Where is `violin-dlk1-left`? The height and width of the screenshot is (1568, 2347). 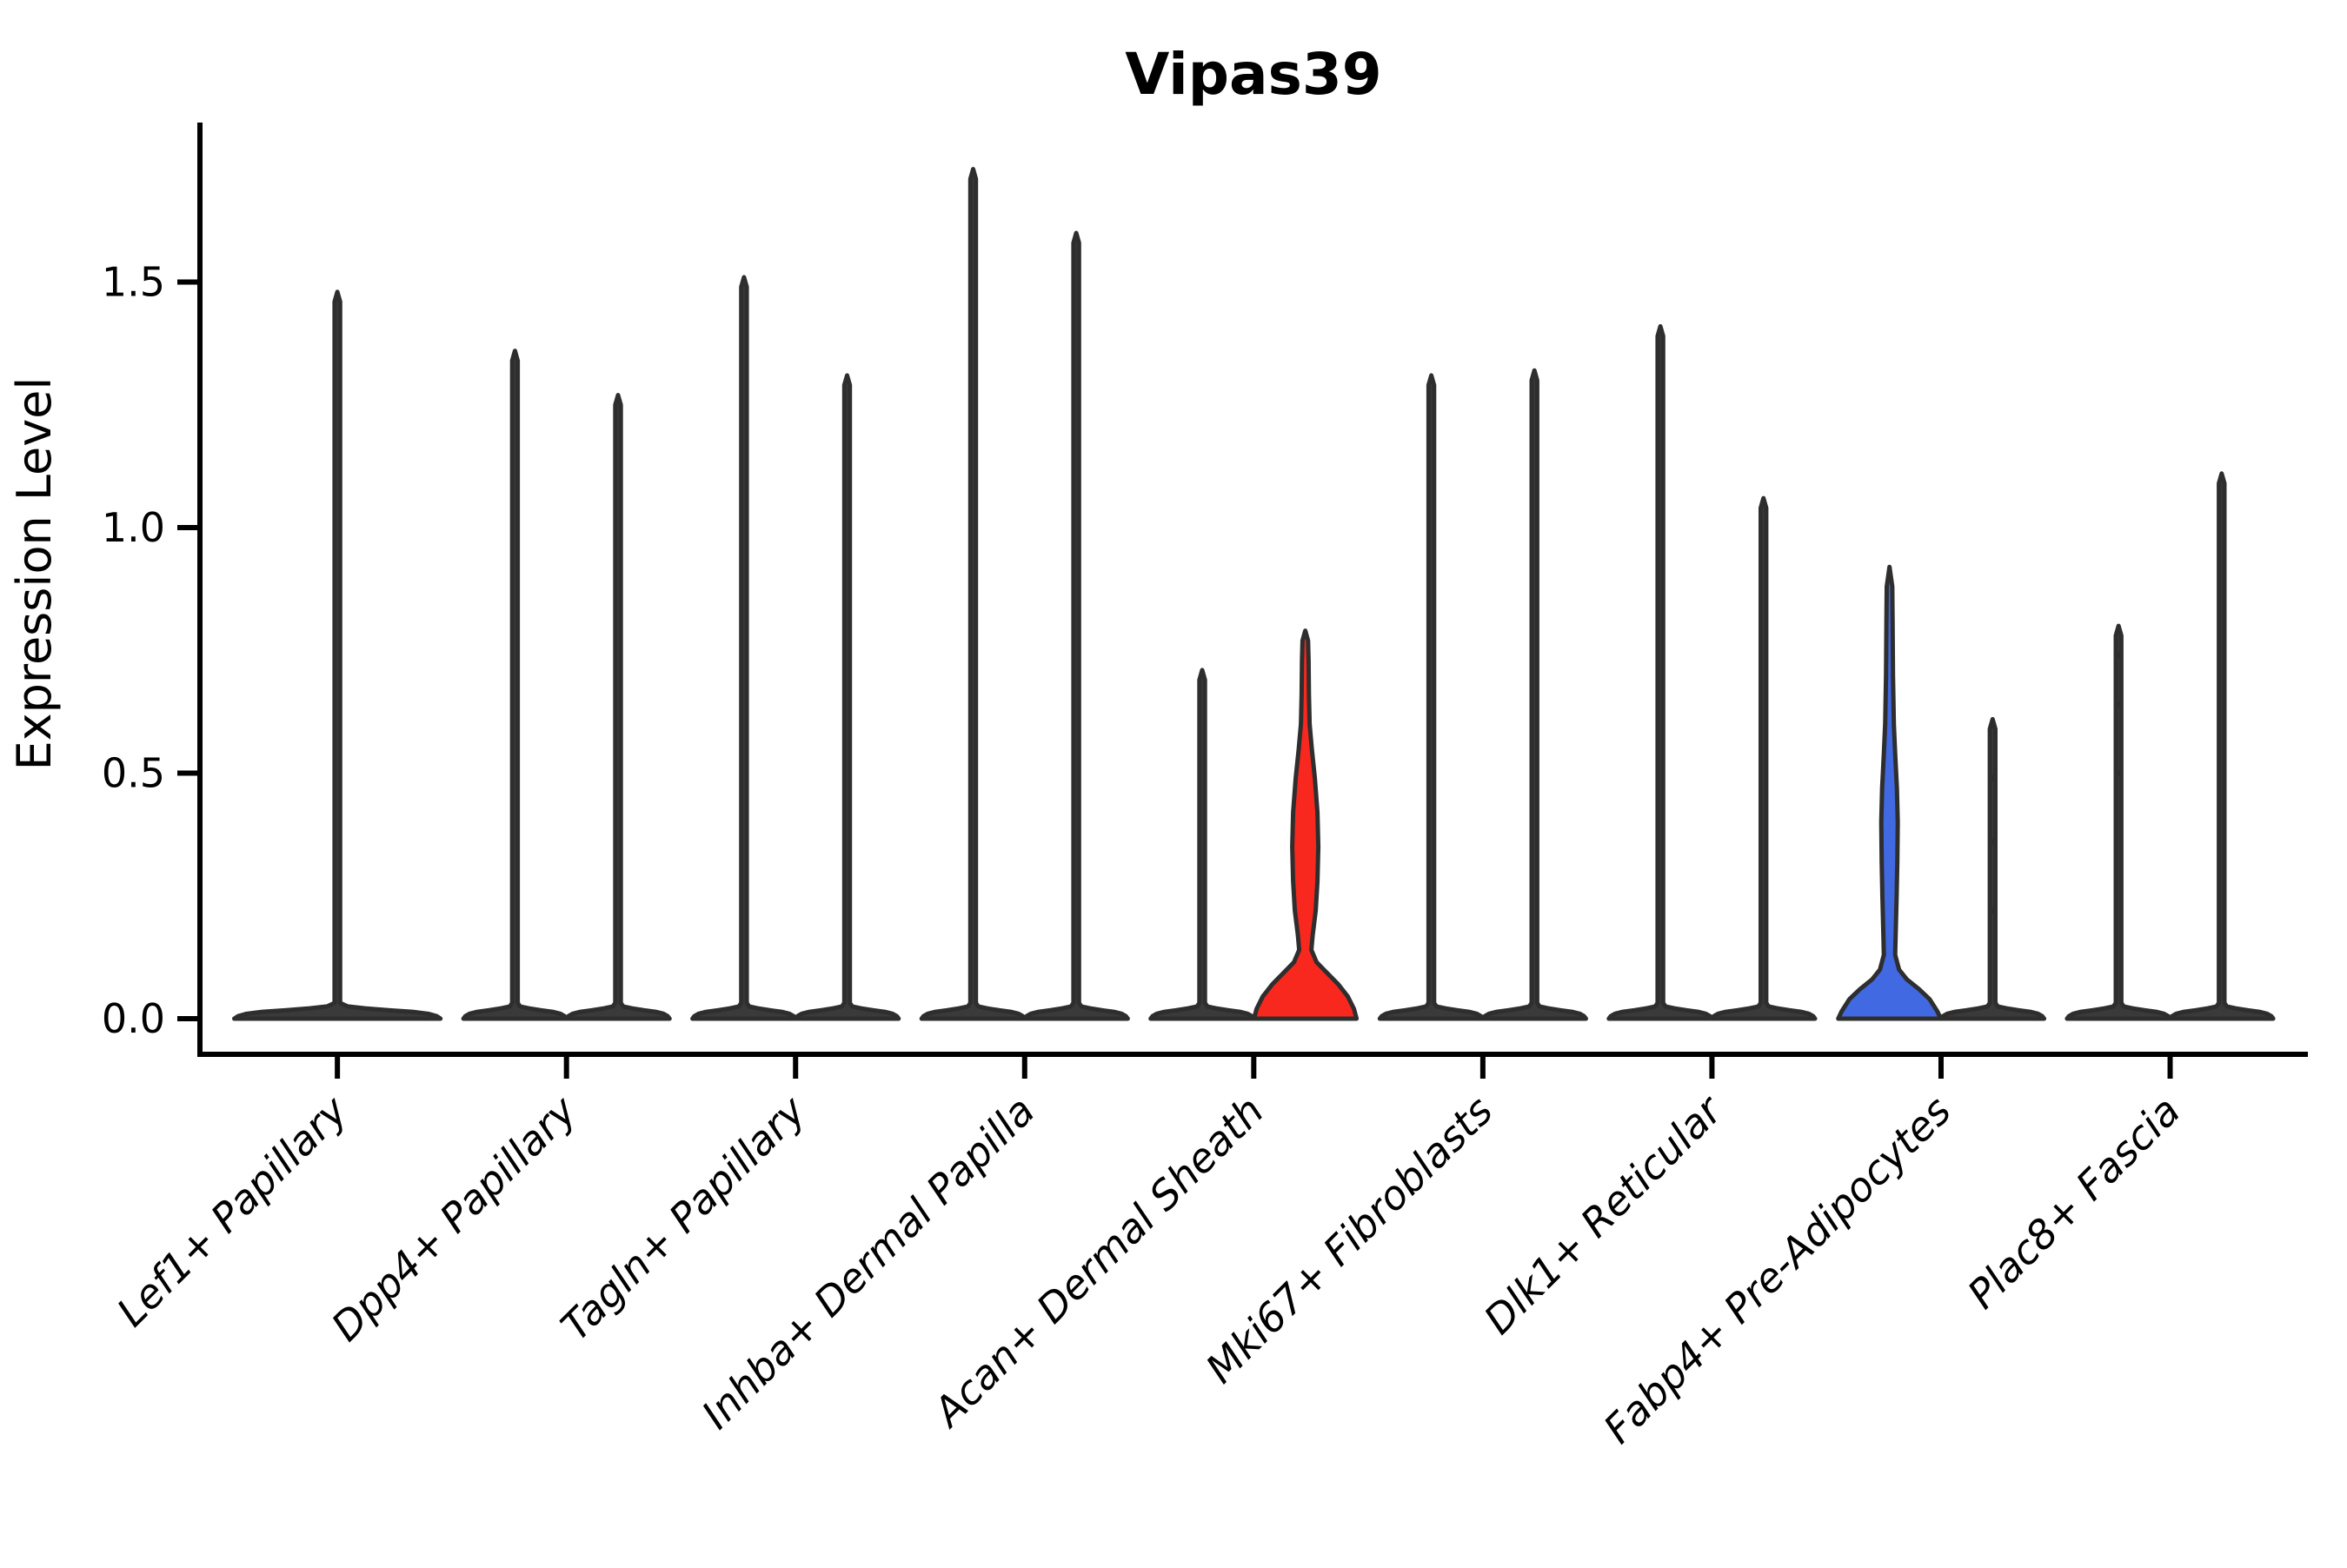
violin-dlk1-left is located at coordinates (1660, 672).